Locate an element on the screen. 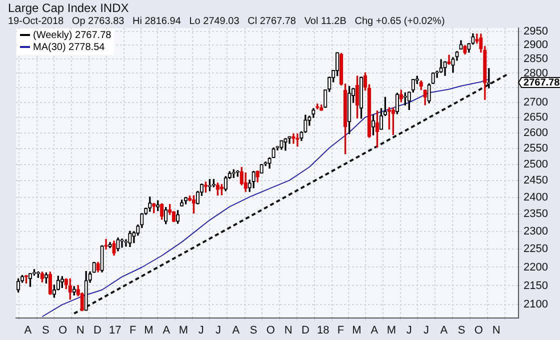 Image resolution: width=560 pixels, height=340 pixels. y-tick-label: 2700 is located at coordinates (536, 102).